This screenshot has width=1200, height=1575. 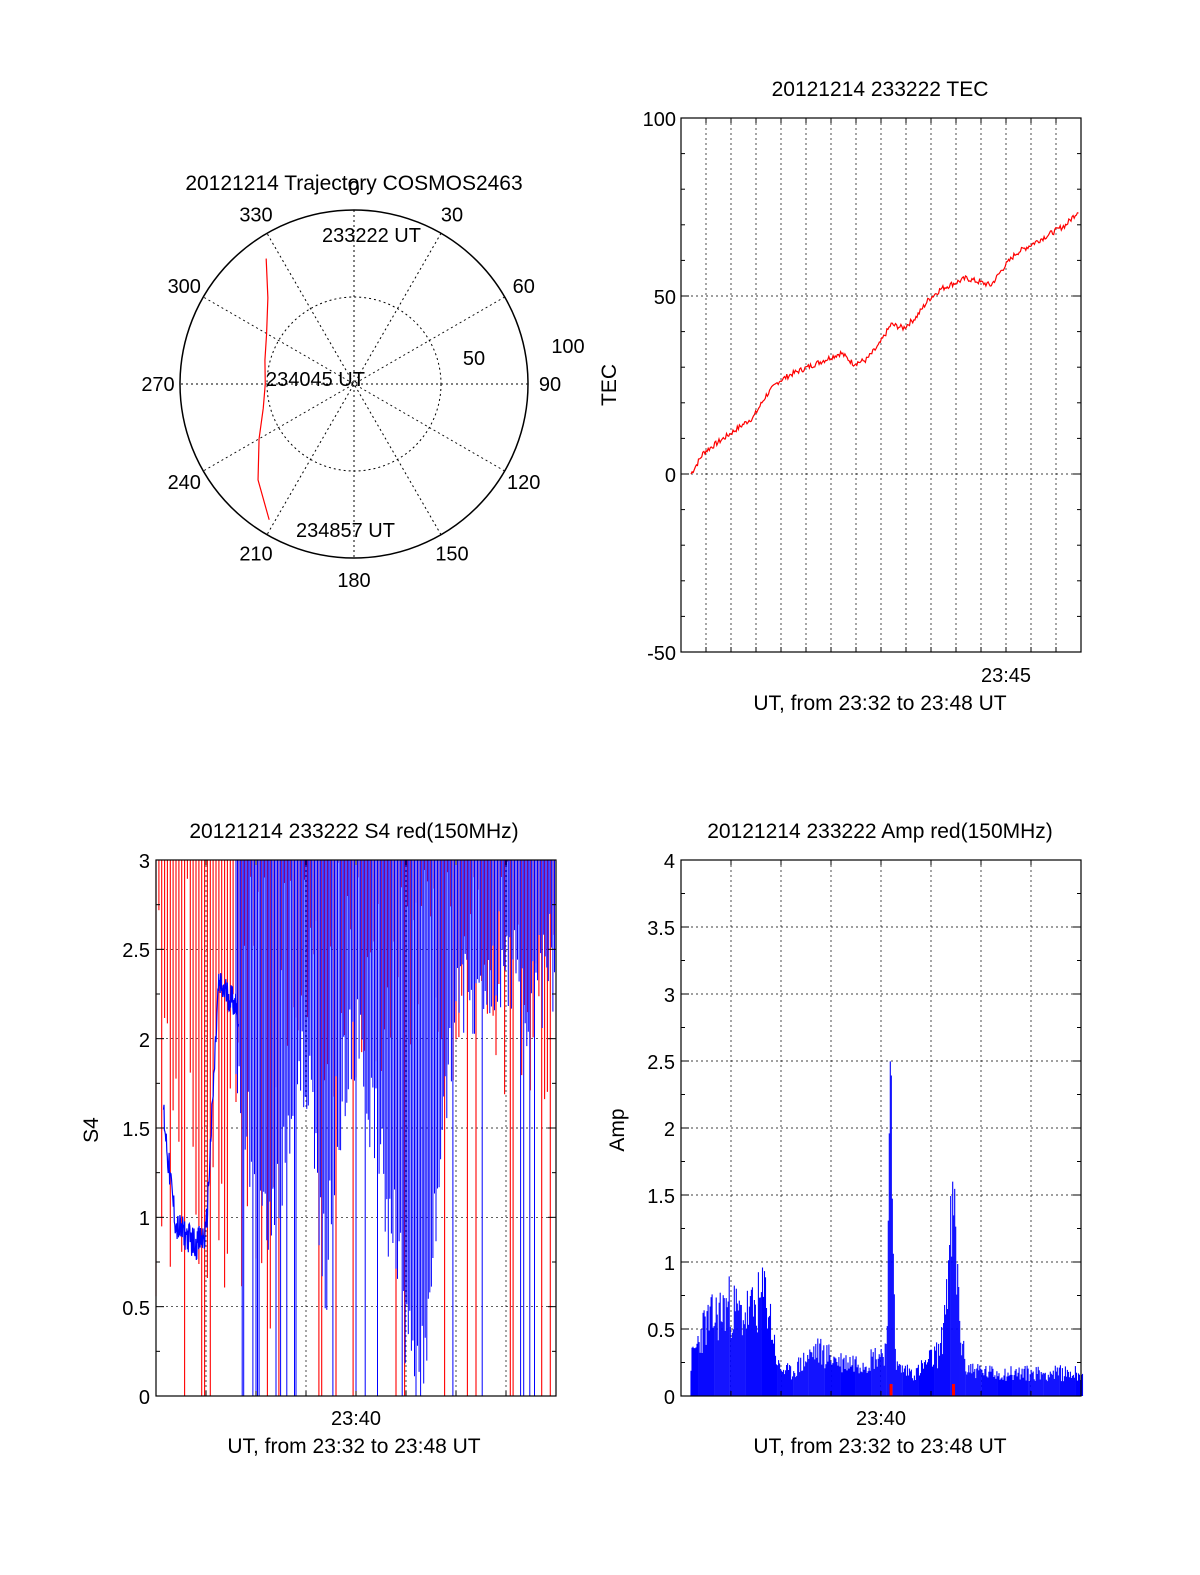 I want to click on amp-grid, so click(x=881, y=1128).